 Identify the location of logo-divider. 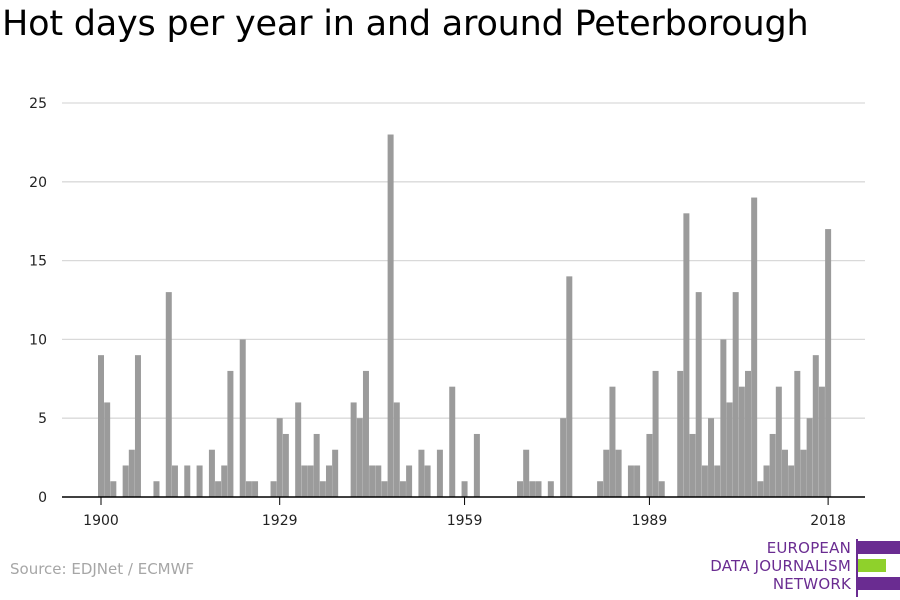
(857, 568).